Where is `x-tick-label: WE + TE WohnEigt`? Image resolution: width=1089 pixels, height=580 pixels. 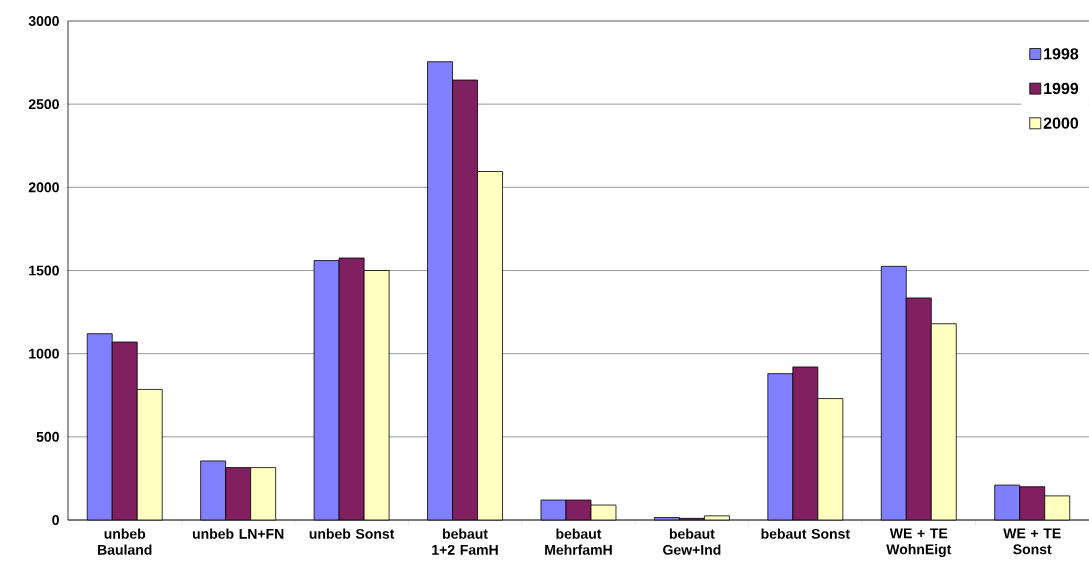 x-tick-label: WE + TE WohnEigt is located at coordinates (919, 543).